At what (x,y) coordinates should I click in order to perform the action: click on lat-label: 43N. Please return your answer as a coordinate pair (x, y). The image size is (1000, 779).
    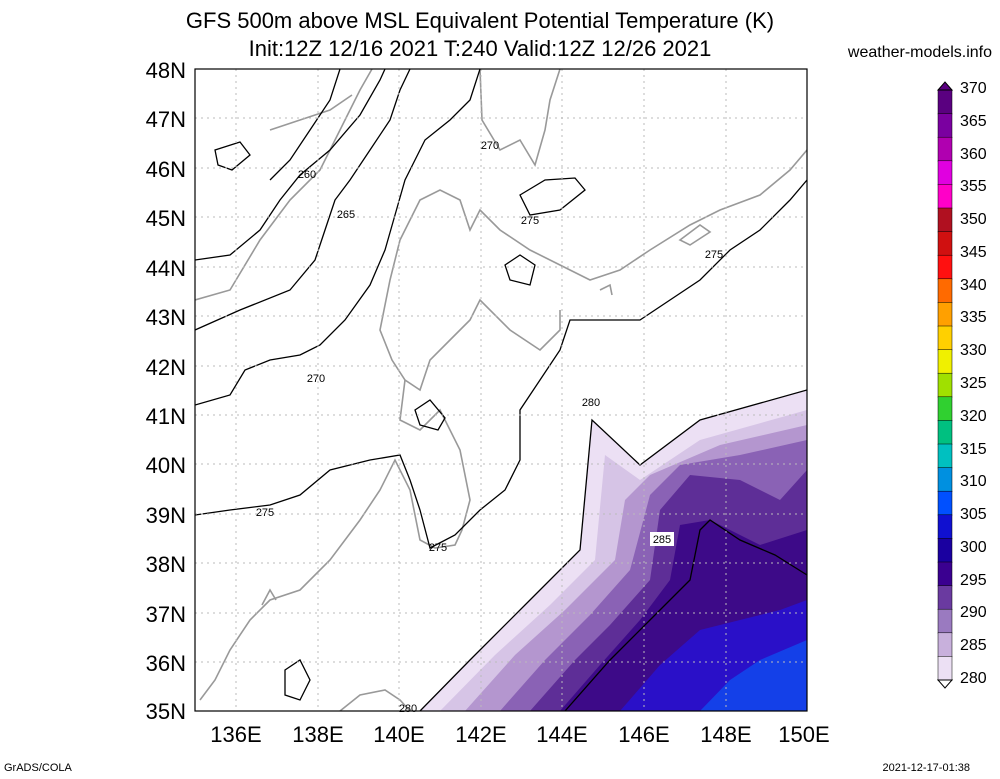
    Looking at the image, I should click on (165, 317).